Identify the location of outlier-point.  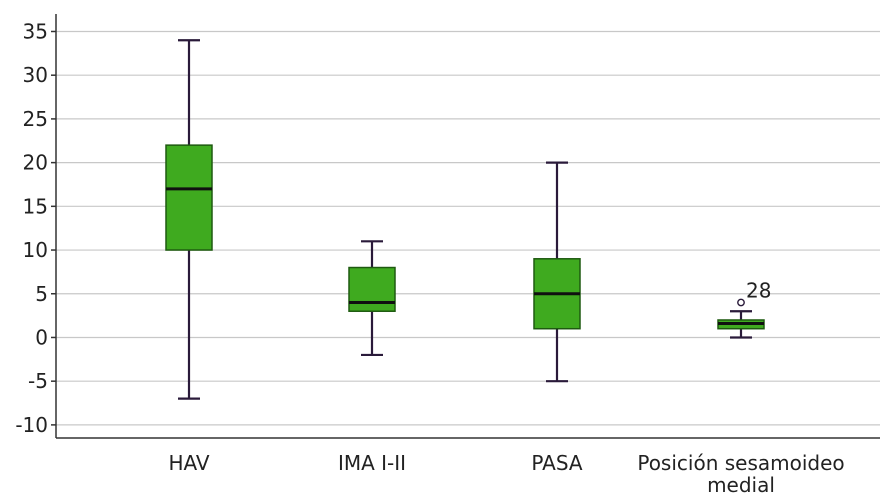
(741, 302).